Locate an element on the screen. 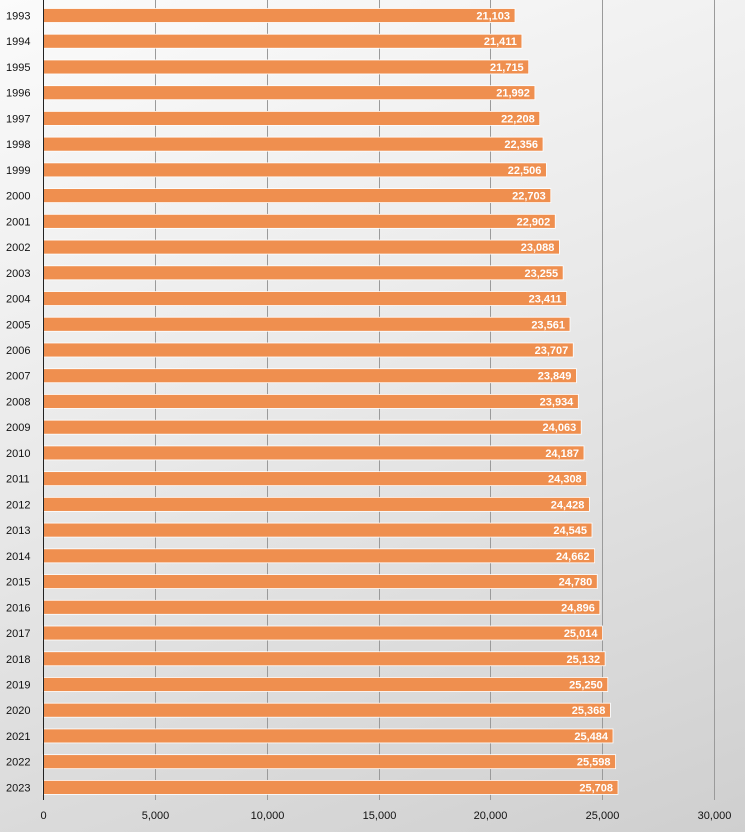  bar-2020 is located at coordinates (326, 710).